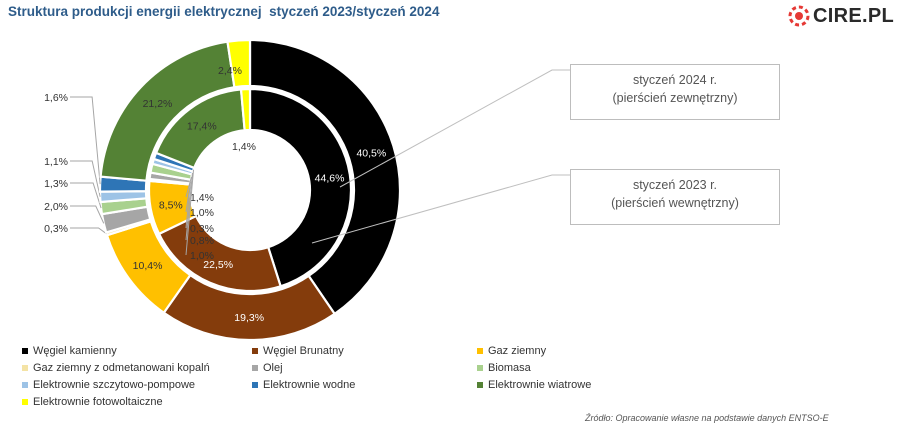  What do you see at coordinates (249, 318) in the screenshot?
I see `data-label-outer-1: 19,3%` at bounding box center [249, 318].